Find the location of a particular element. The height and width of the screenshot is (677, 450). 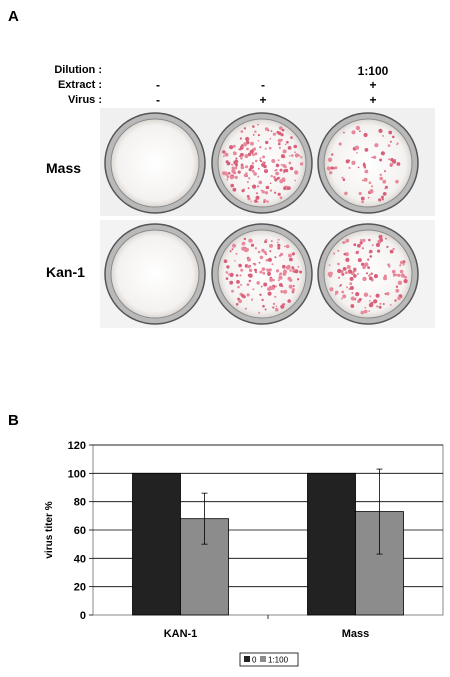

dilution-value-3: 1:100 is located at coordinates (373, 71).